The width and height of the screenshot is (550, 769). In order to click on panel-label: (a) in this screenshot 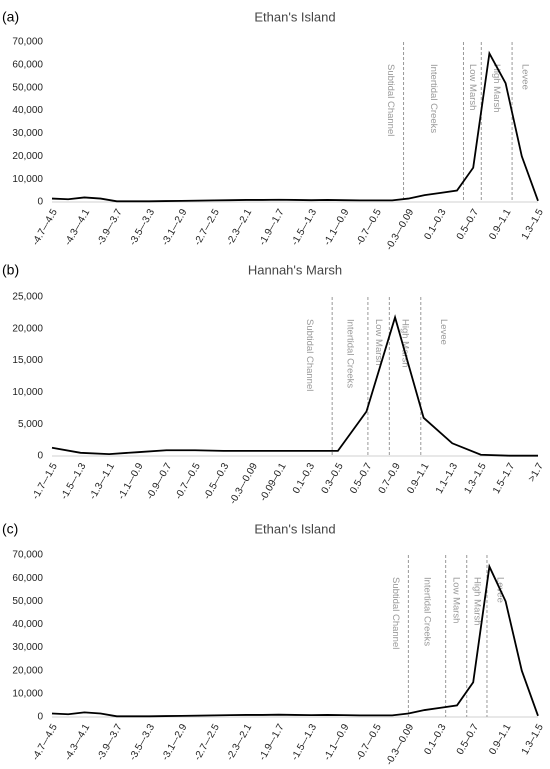, I will do `click(10, 17)`.